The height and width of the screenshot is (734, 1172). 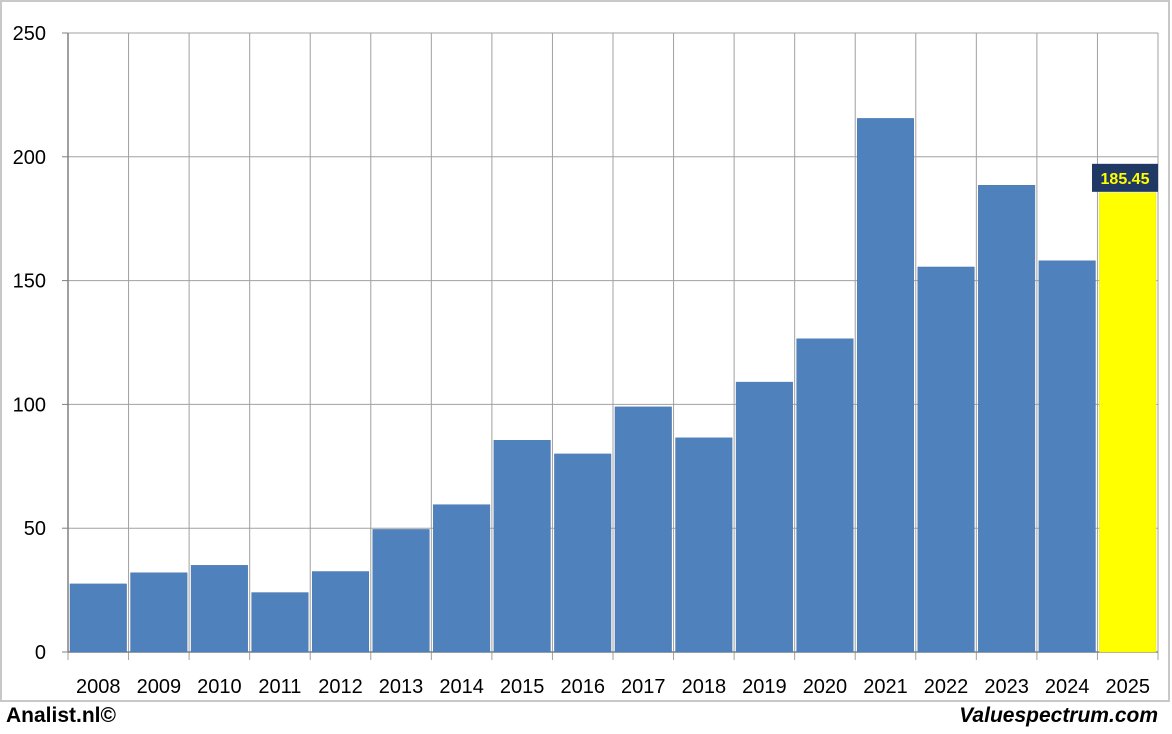 I want to click on bar-2011, so click(x=280, y=622).